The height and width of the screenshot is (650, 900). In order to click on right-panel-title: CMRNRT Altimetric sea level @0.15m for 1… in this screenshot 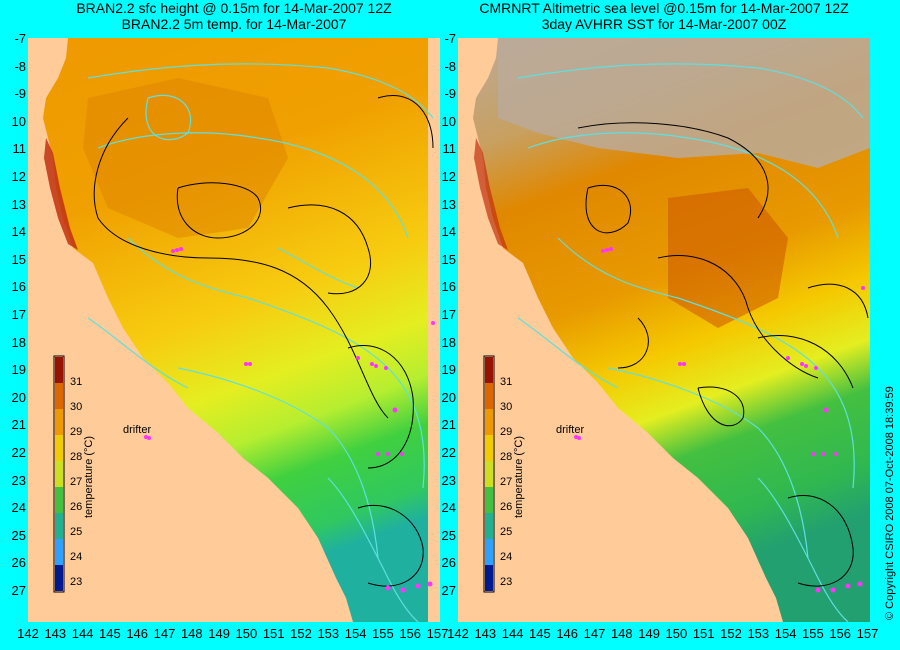, I will do `click(664, 16)`.